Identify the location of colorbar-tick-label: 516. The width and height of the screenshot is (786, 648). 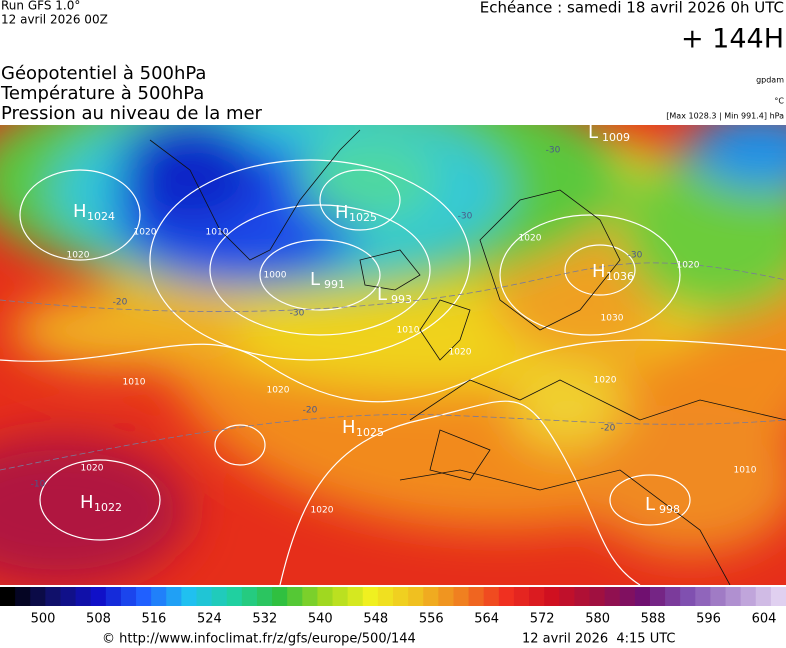
(154, 619).